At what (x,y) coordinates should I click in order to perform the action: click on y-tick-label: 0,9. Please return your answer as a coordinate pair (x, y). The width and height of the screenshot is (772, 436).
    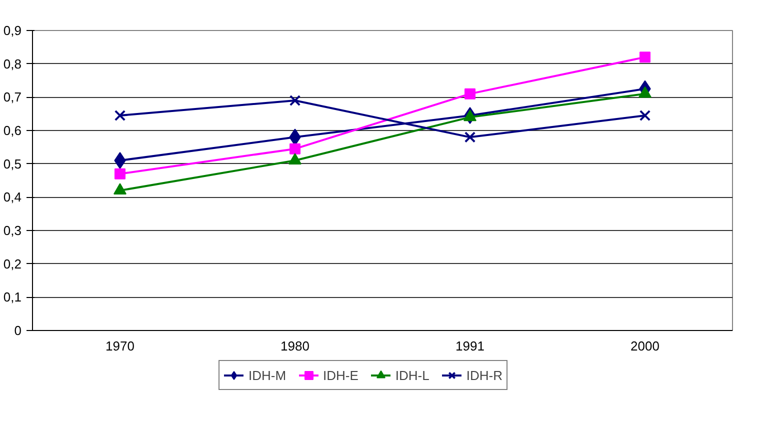
    Looking at the image, I should click on (12, 30).